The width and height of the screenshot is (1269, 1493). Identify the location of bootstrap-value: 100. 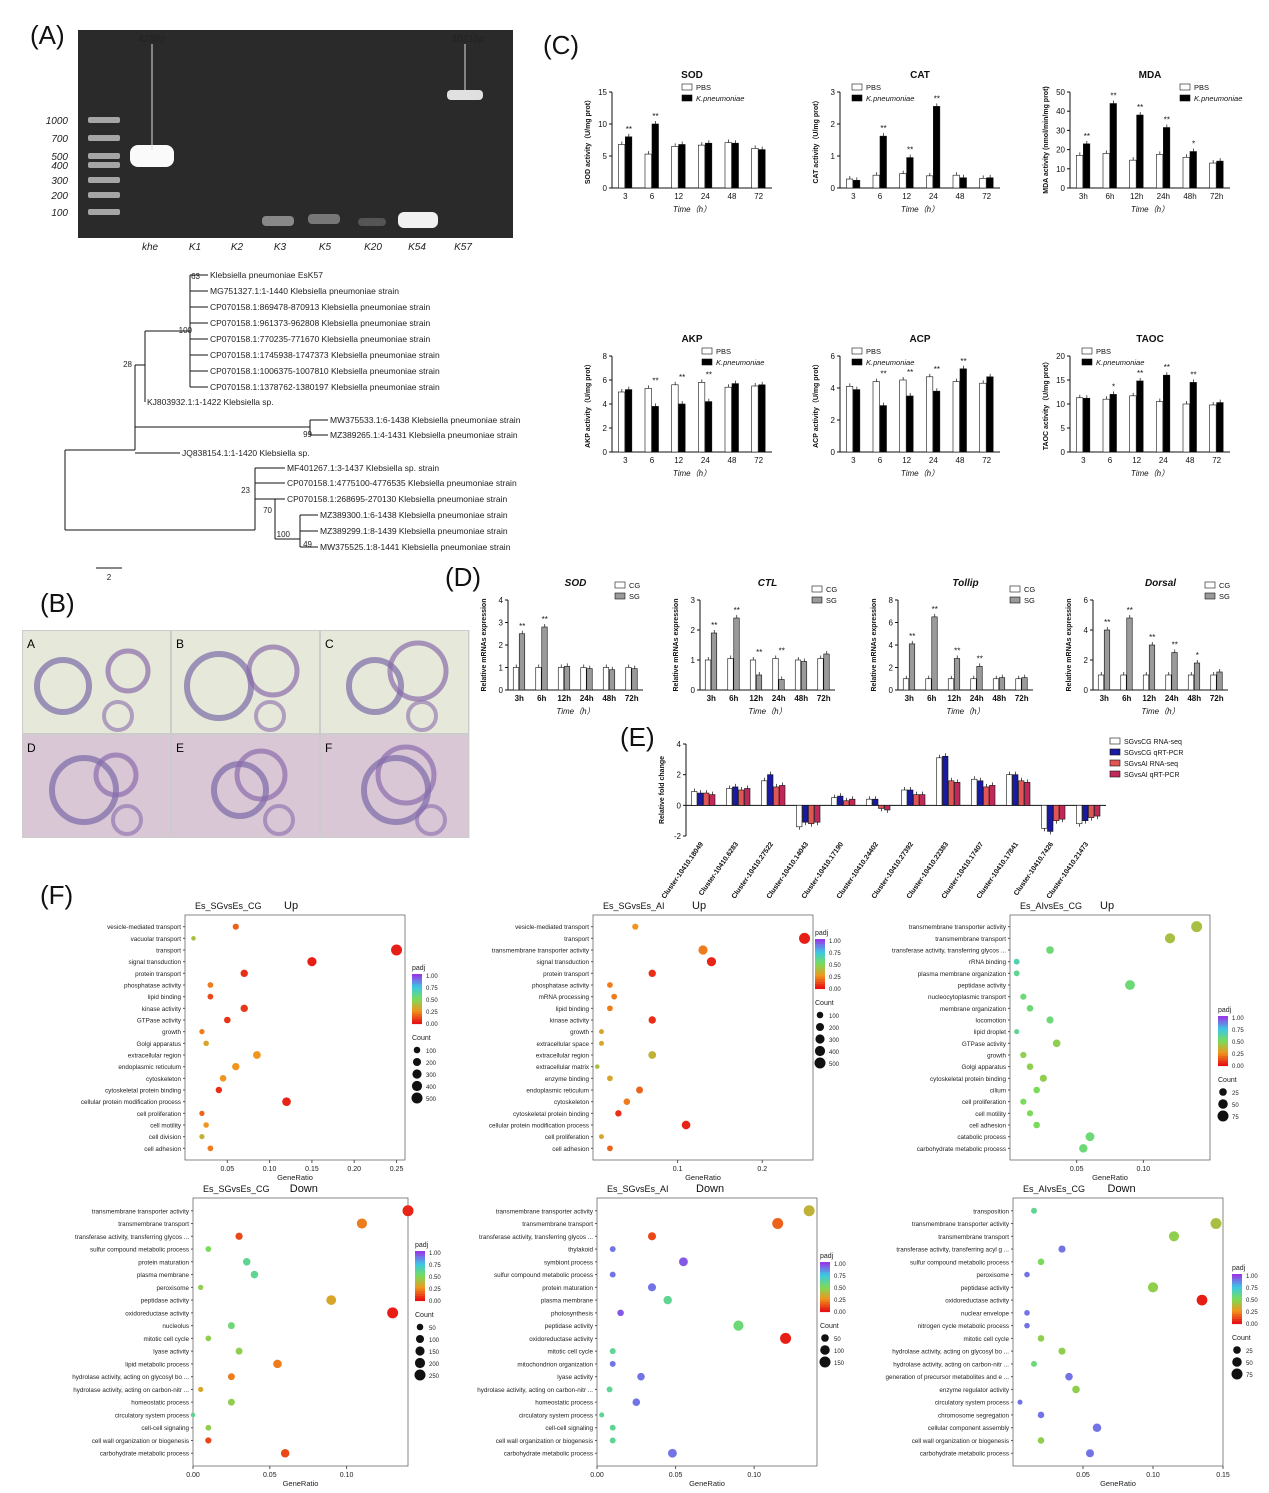
(186, 330).